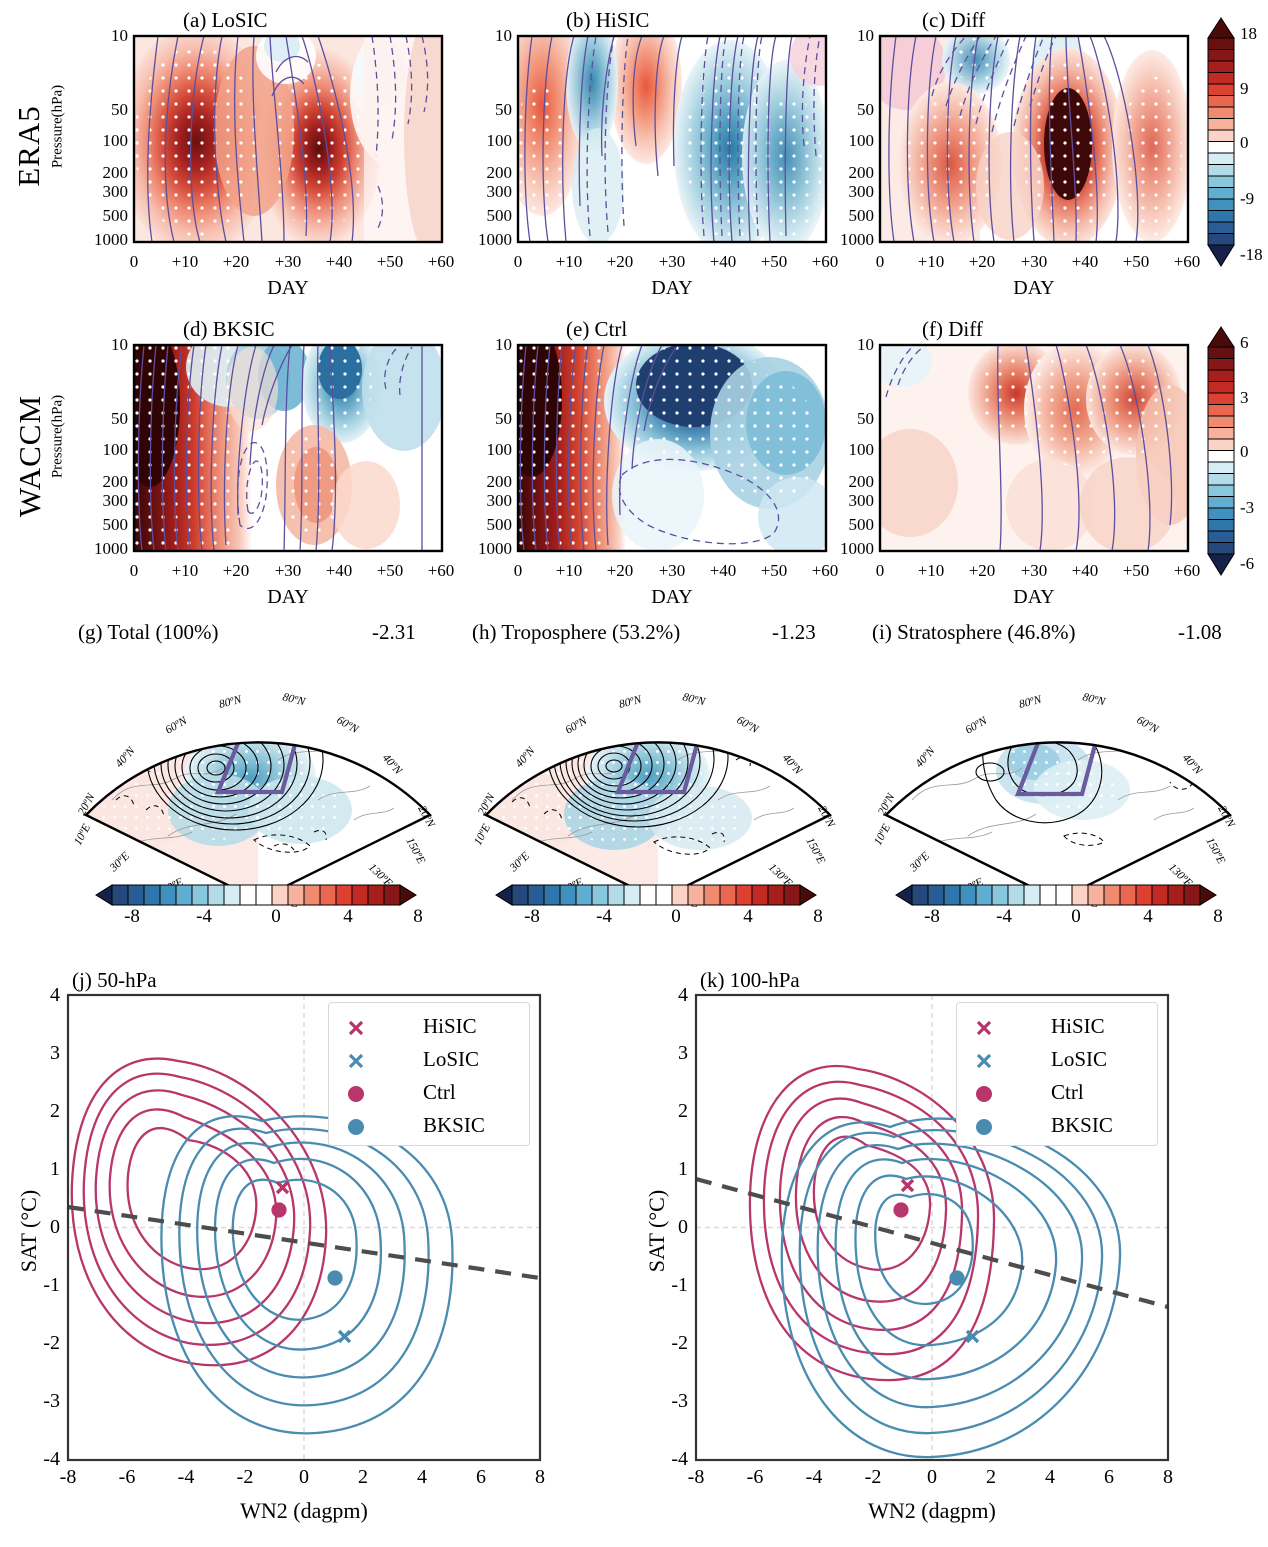  Describe the element at coordinates (696, 1477) in the screenshot. I see `xtick-k-n8: -8` at that location.